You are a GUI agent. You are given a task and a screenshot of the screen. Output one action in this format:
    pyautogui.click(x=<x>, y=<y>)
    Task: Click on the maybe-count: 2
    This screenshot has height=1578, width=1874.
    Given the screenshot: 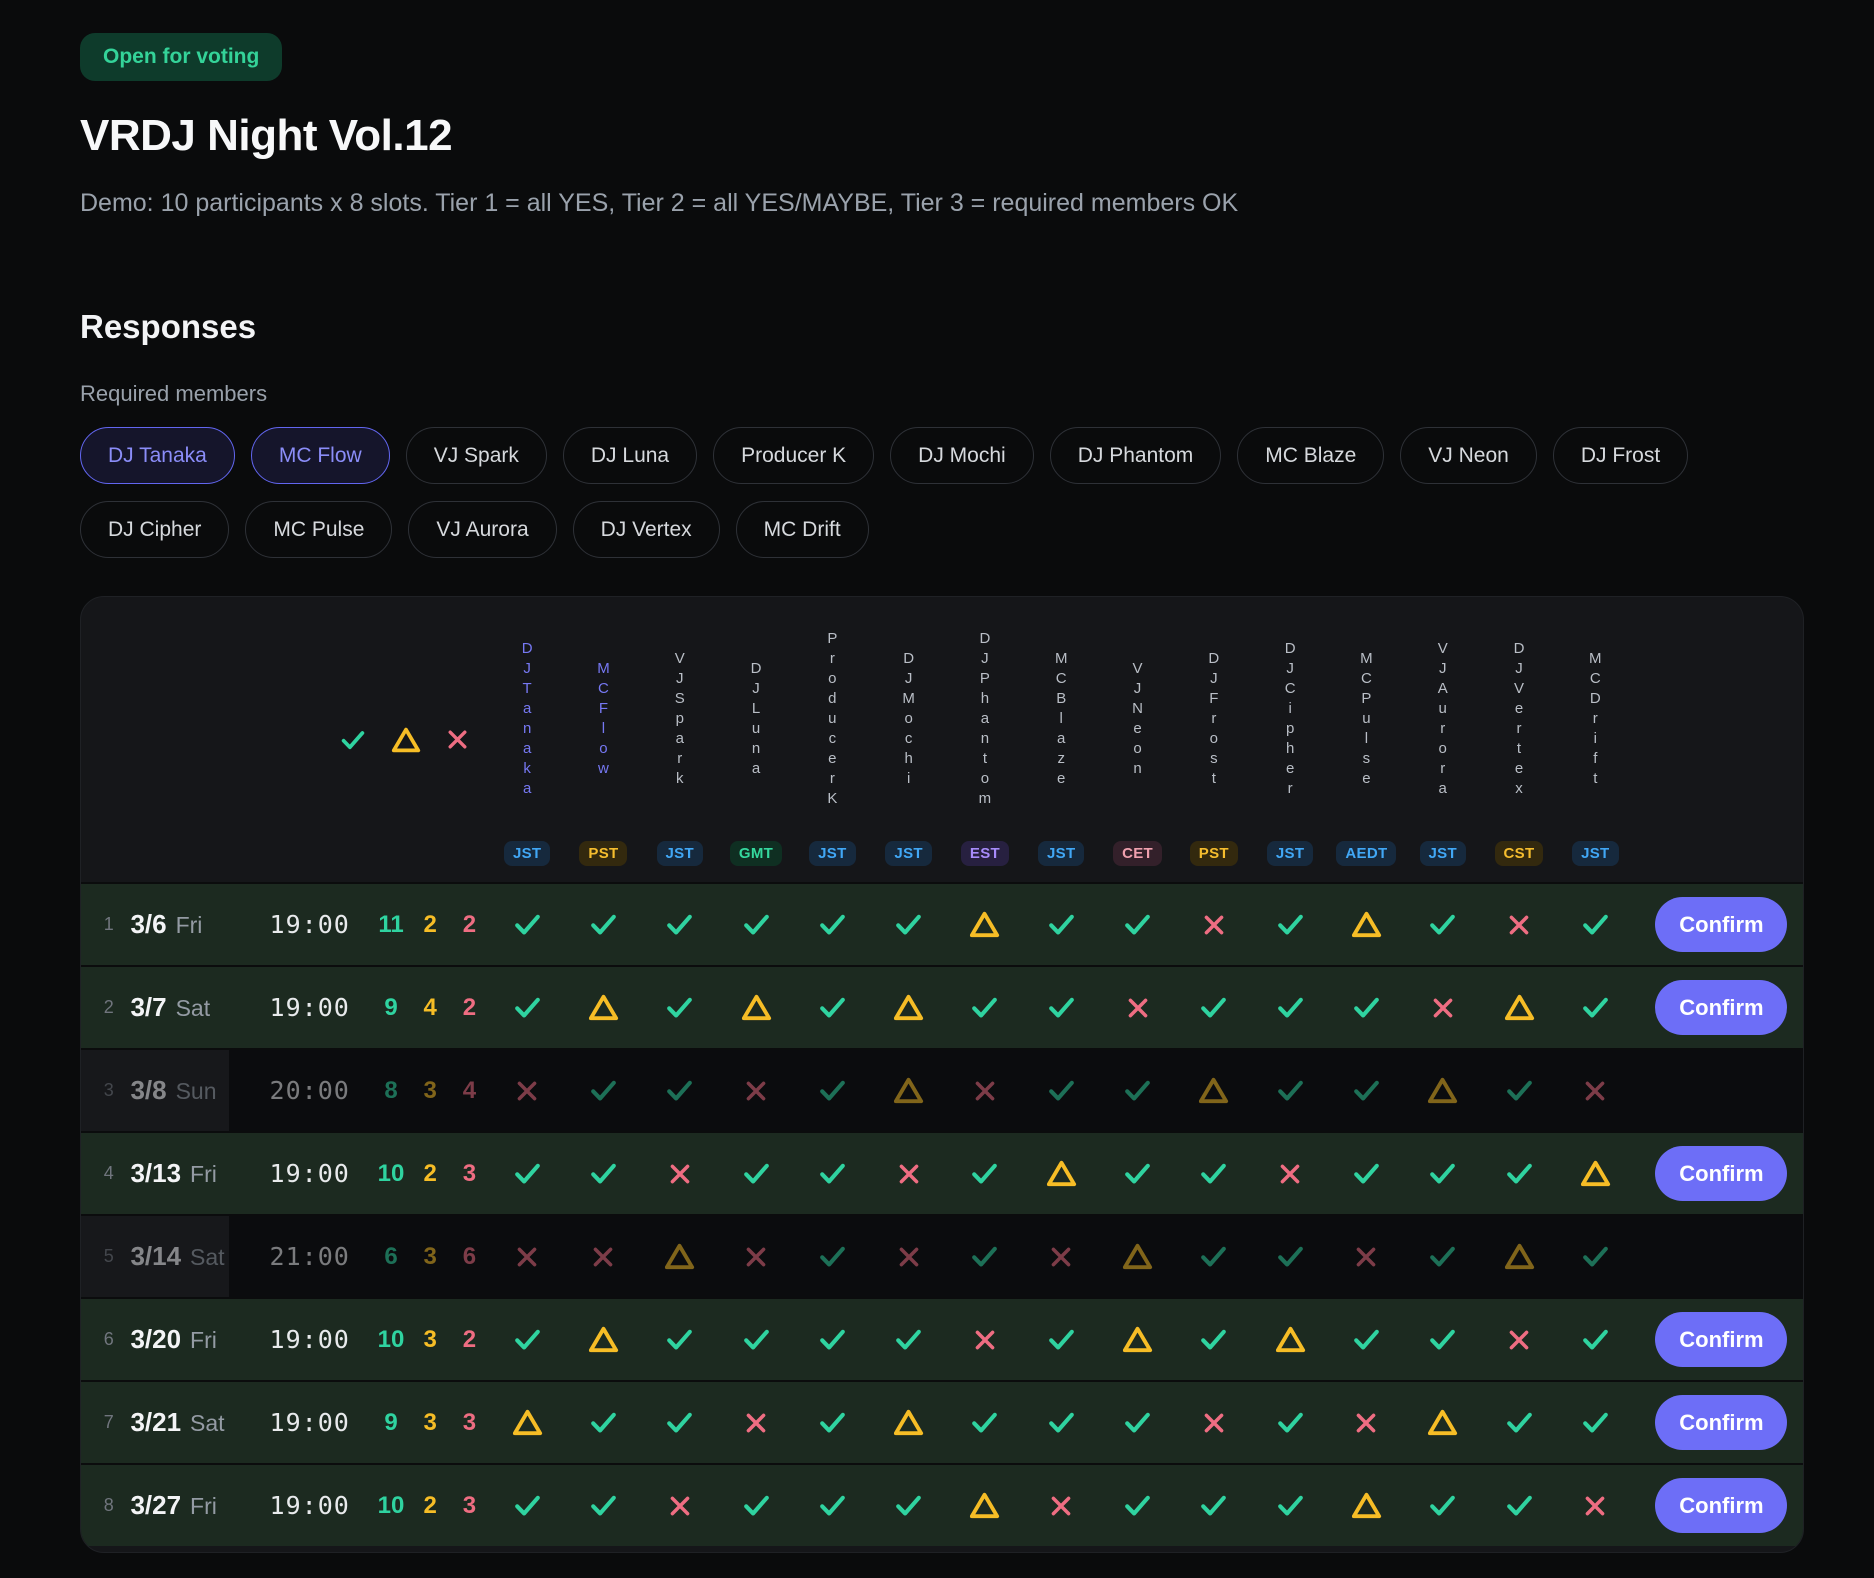 What is the action you would take?
    pyautogui.click(x=430, y=1505)
    